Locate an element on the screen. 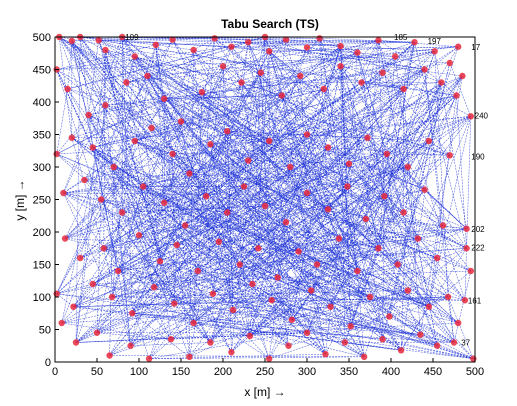  x-tick-label: 400 is located at coordinates (391, 372).